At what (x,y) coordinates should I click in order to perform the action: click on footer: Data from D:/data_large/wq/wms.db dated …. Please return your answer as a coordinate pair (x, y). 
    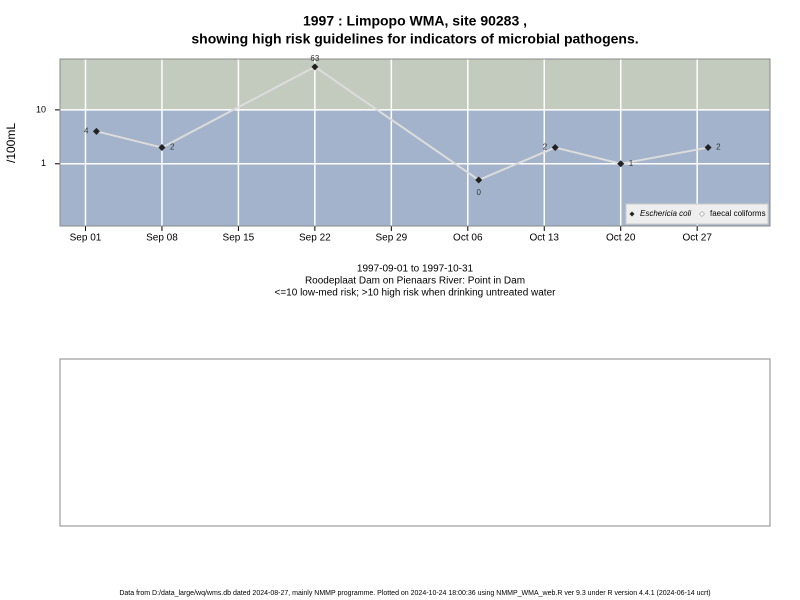
    Looking at the image, I should click on (414, 593).